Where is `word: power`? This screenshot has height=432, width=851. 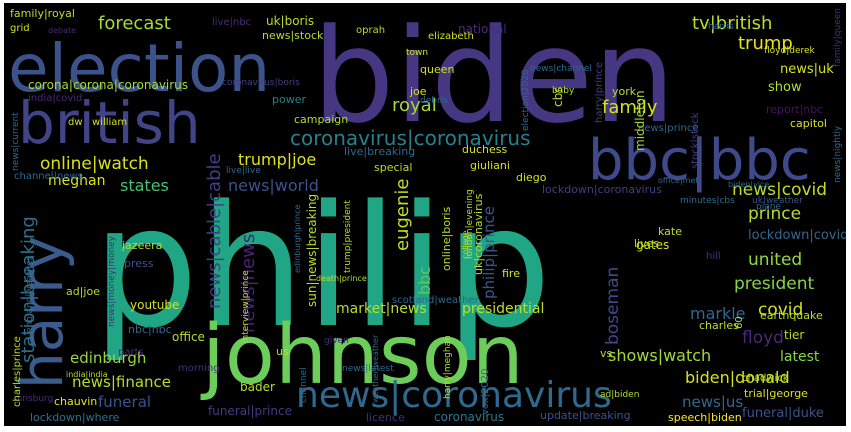 word: power is located at coordinates (289, 99).